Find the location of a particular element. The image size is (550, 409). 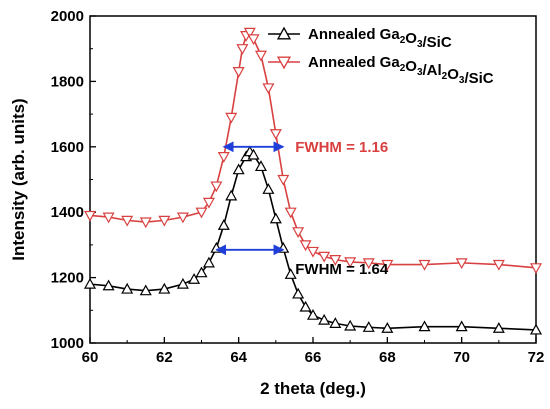

x-tick-label: 66 is located at coordinates (313, 357).